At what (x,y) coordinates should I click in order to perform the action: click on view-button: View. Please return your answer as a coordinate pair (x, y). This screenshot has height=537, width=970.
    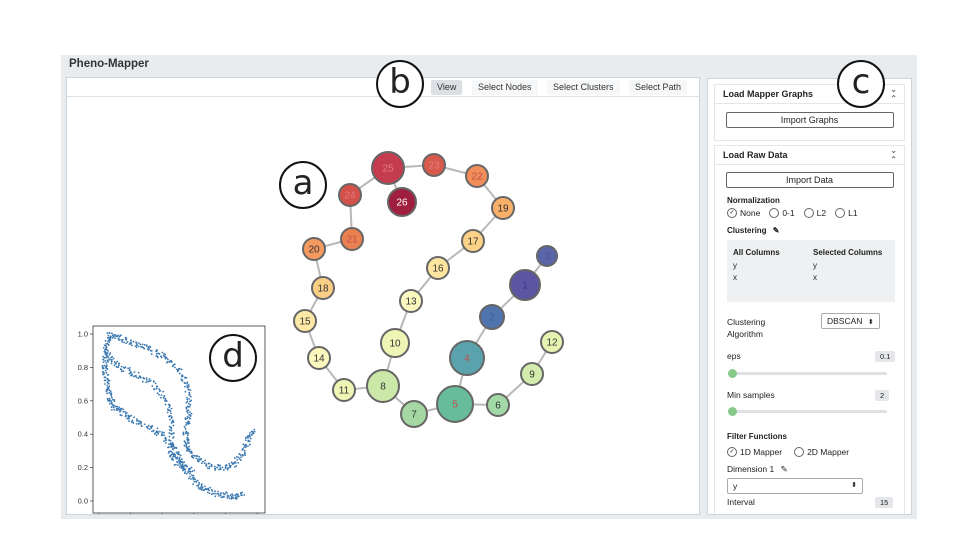
    Looking at the image, I should click on (447, 87).